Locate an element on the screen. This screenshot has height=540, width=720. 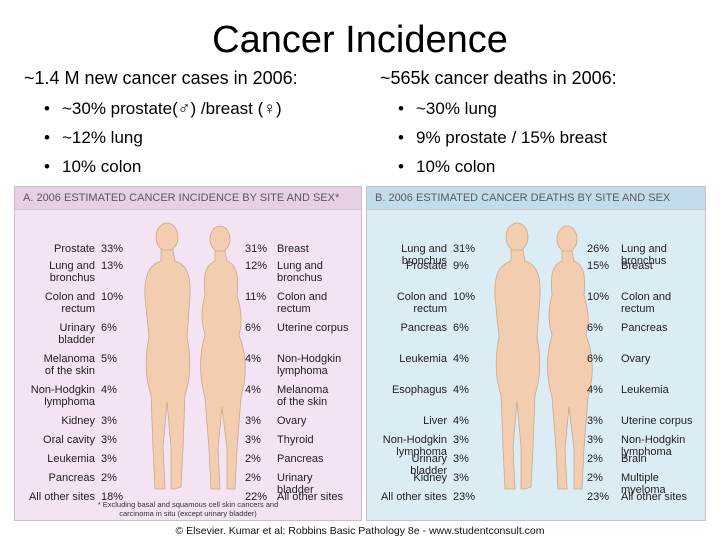
site-percentage: 5% is located at coordinates (109, 359).